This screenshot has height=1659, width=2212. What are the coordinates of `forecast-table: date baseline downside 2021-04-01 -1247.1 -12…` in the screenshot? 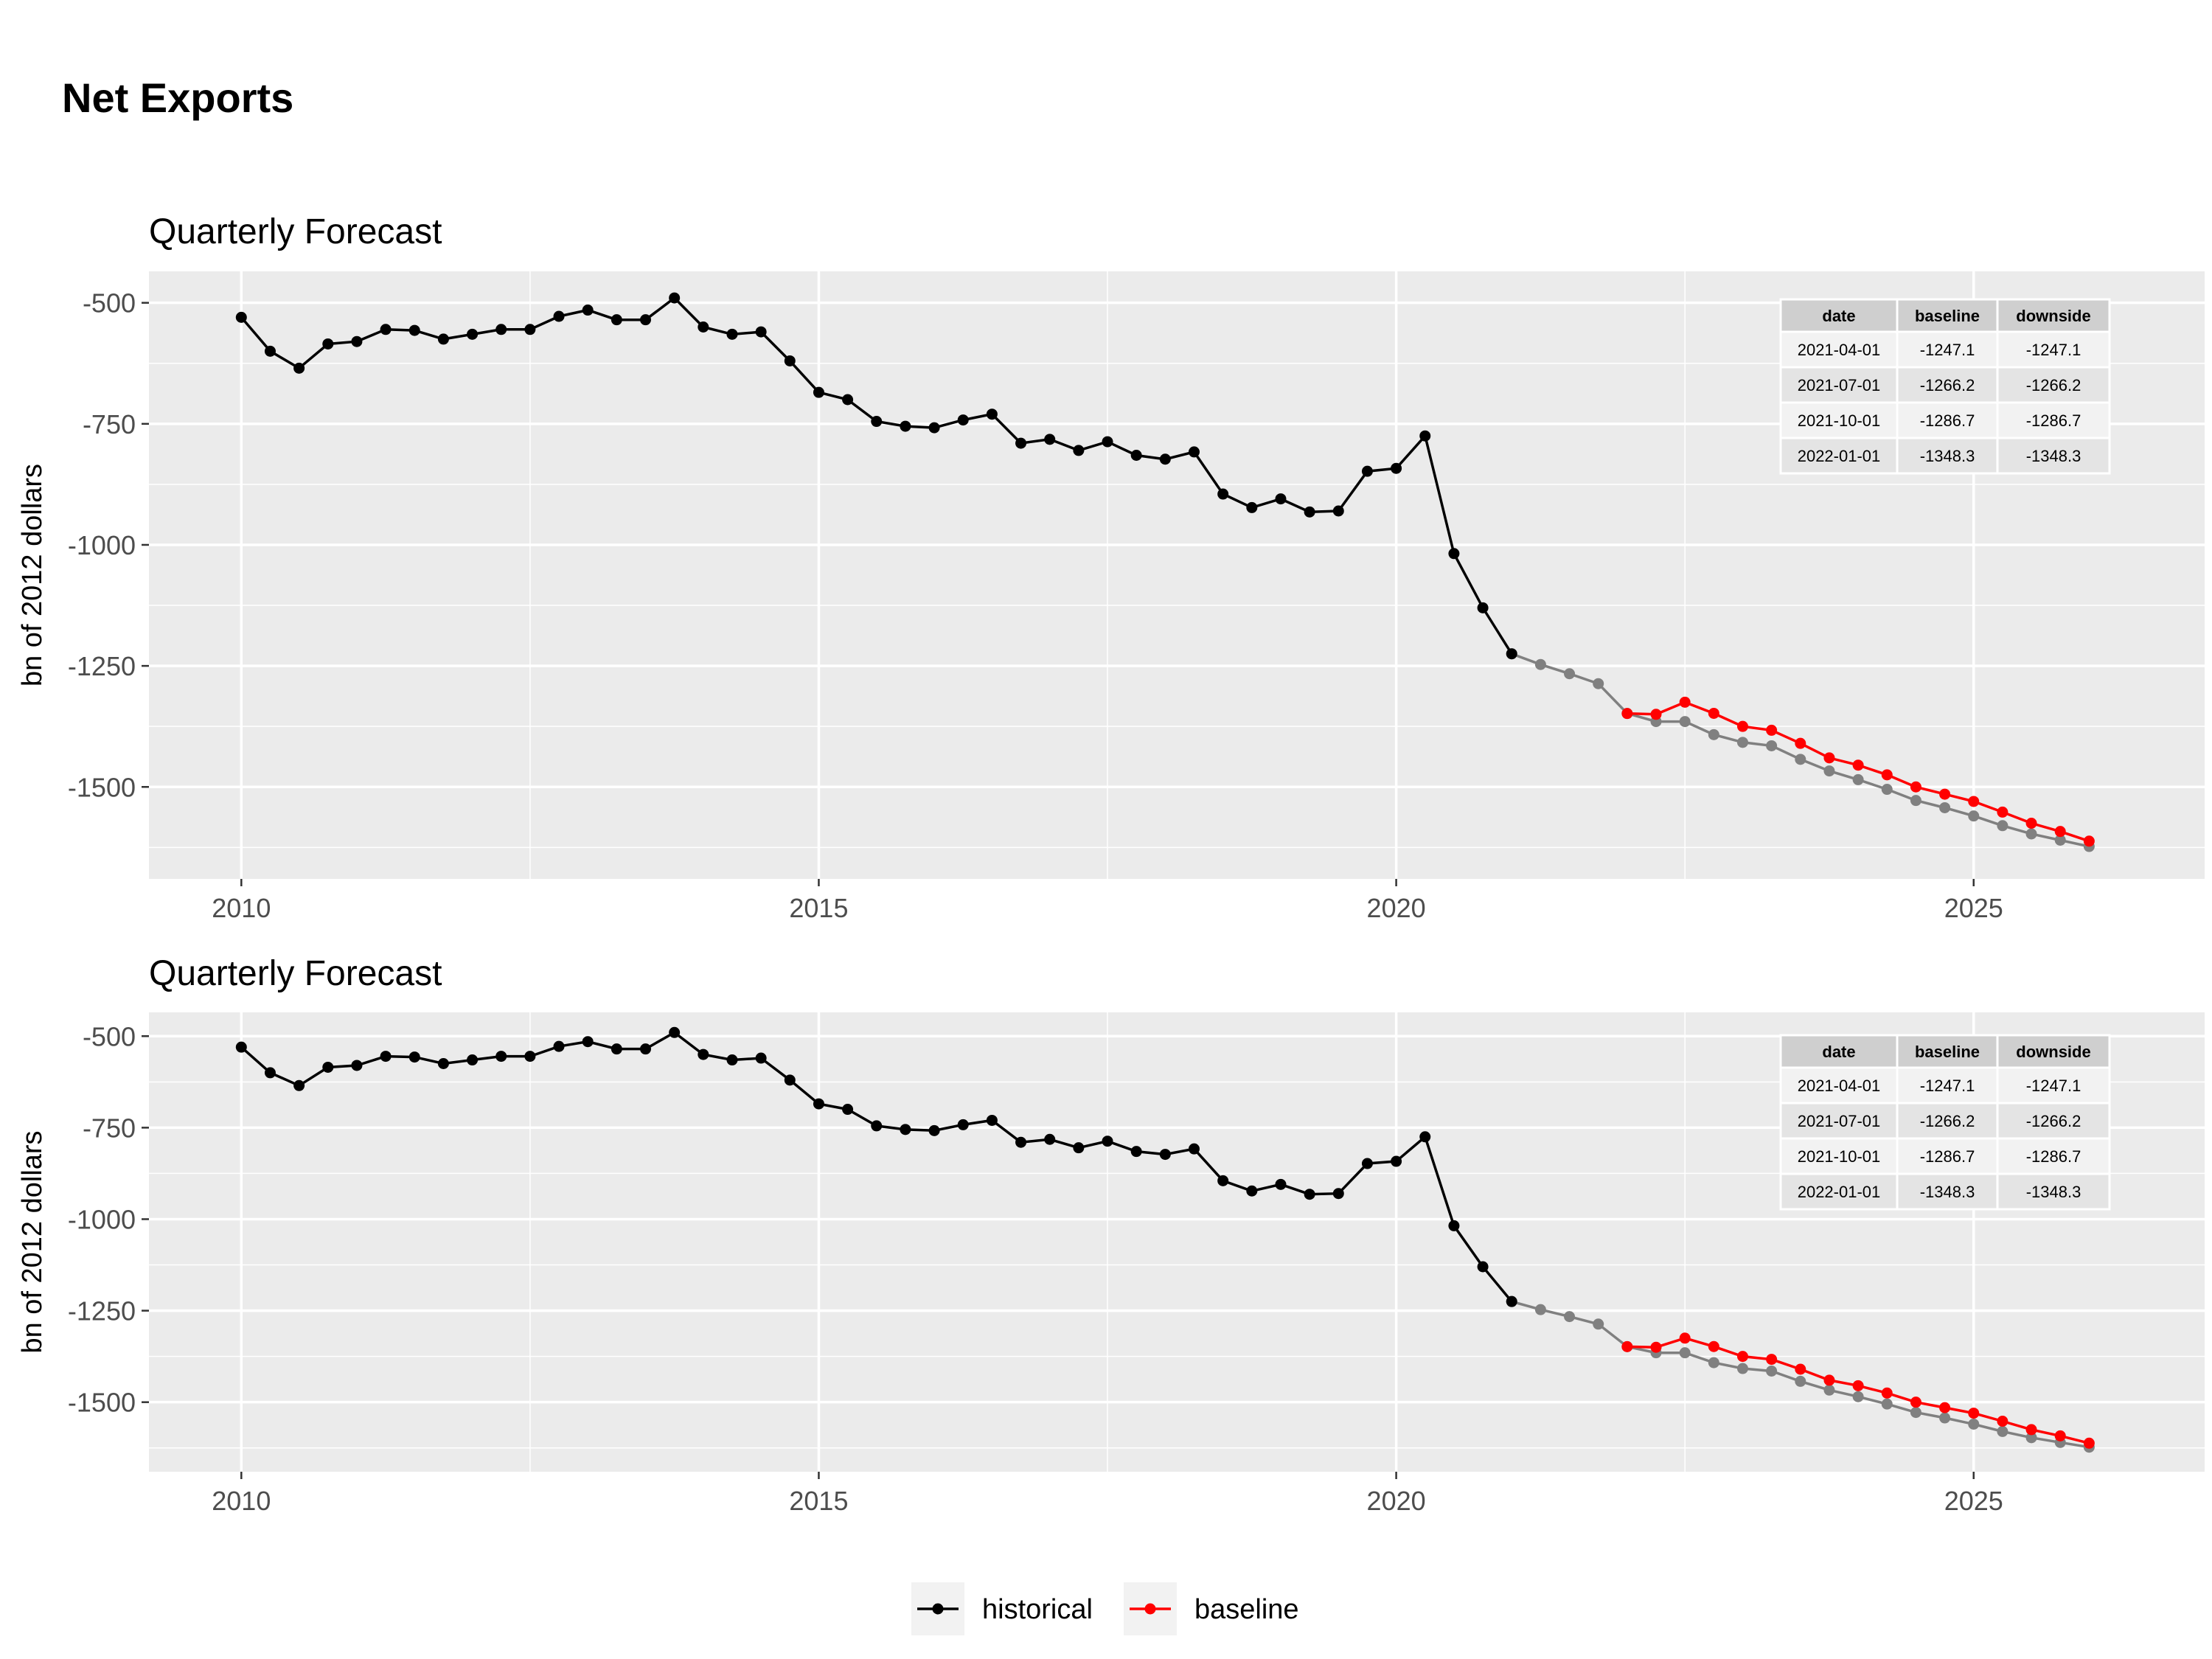 It's located at (1945, 386).